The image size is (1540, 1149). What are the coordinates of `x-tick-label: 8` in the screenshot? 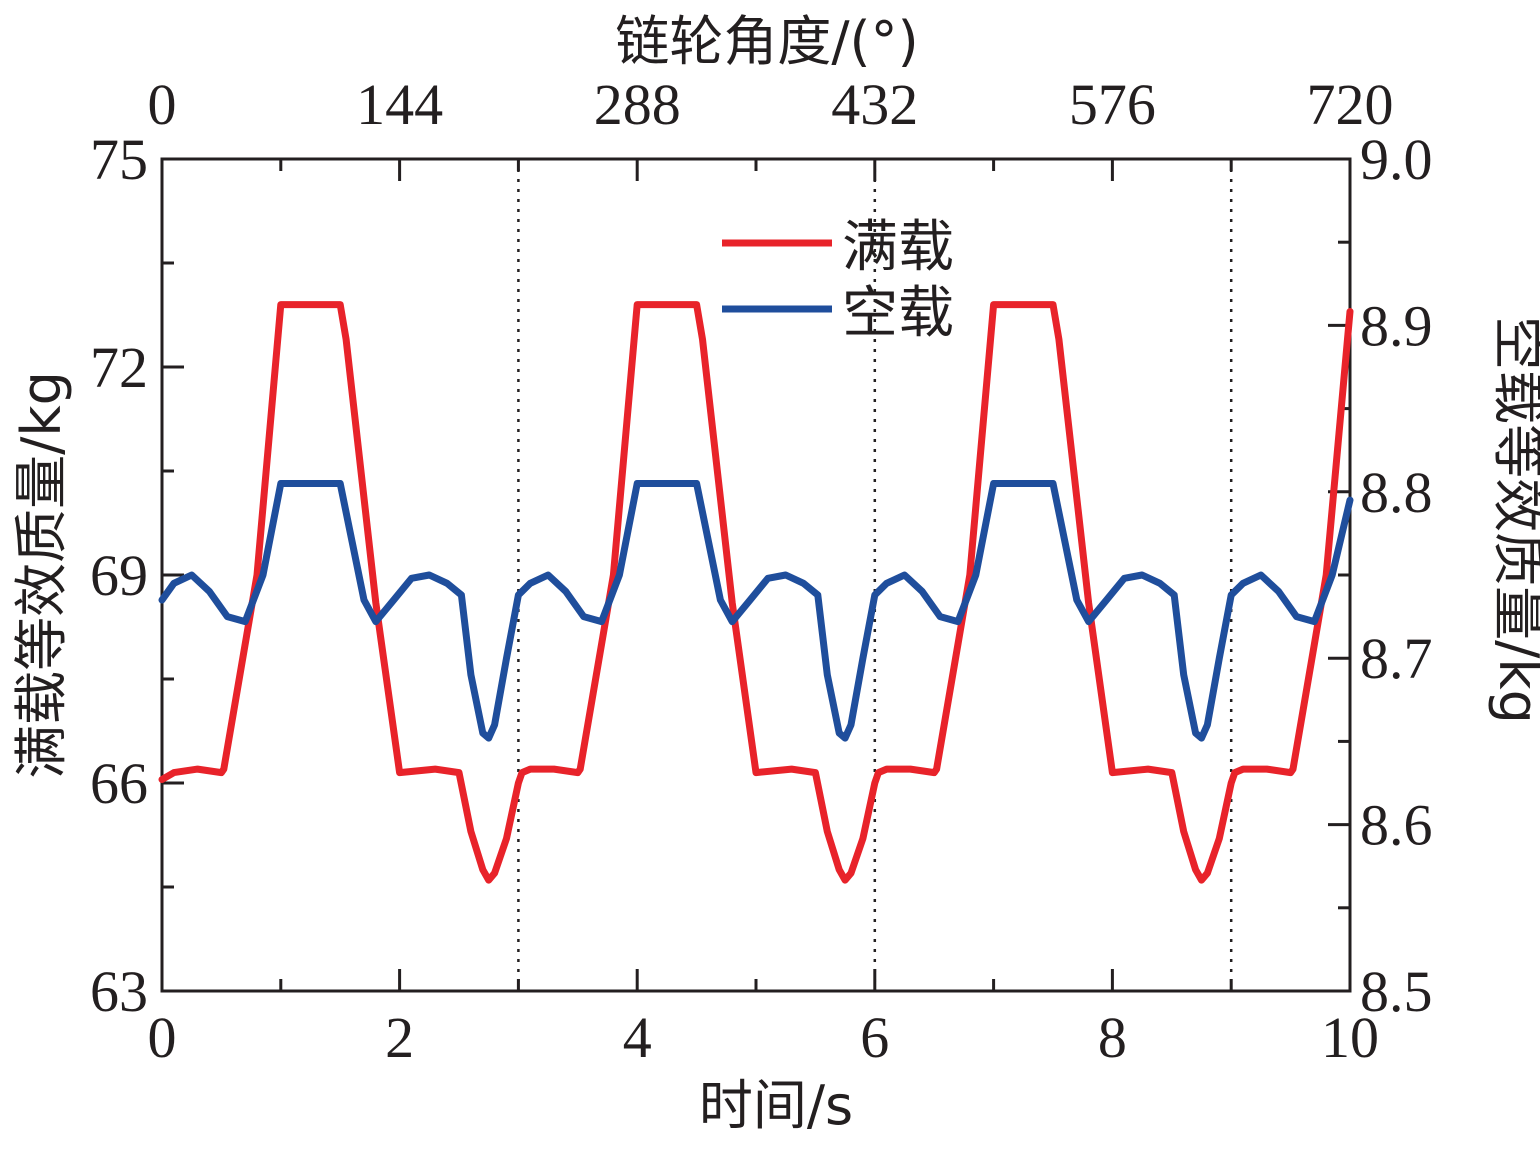 It's located at (1112, 1037).